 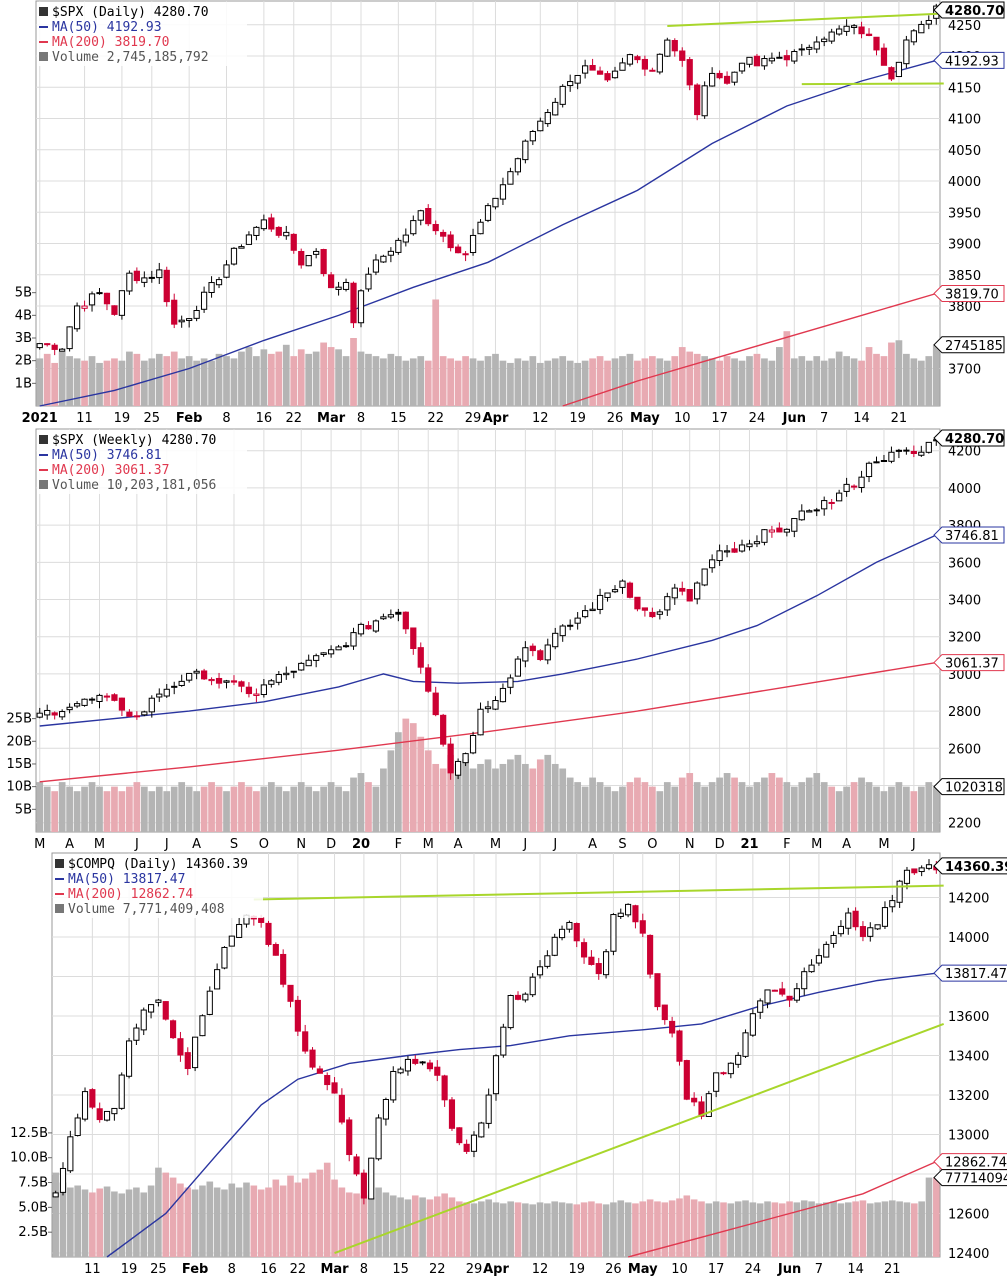 What do you see at coordinates (166, 844) in the screenshot?
I see `x-tick-label: J` at bounding box center [166, 844].